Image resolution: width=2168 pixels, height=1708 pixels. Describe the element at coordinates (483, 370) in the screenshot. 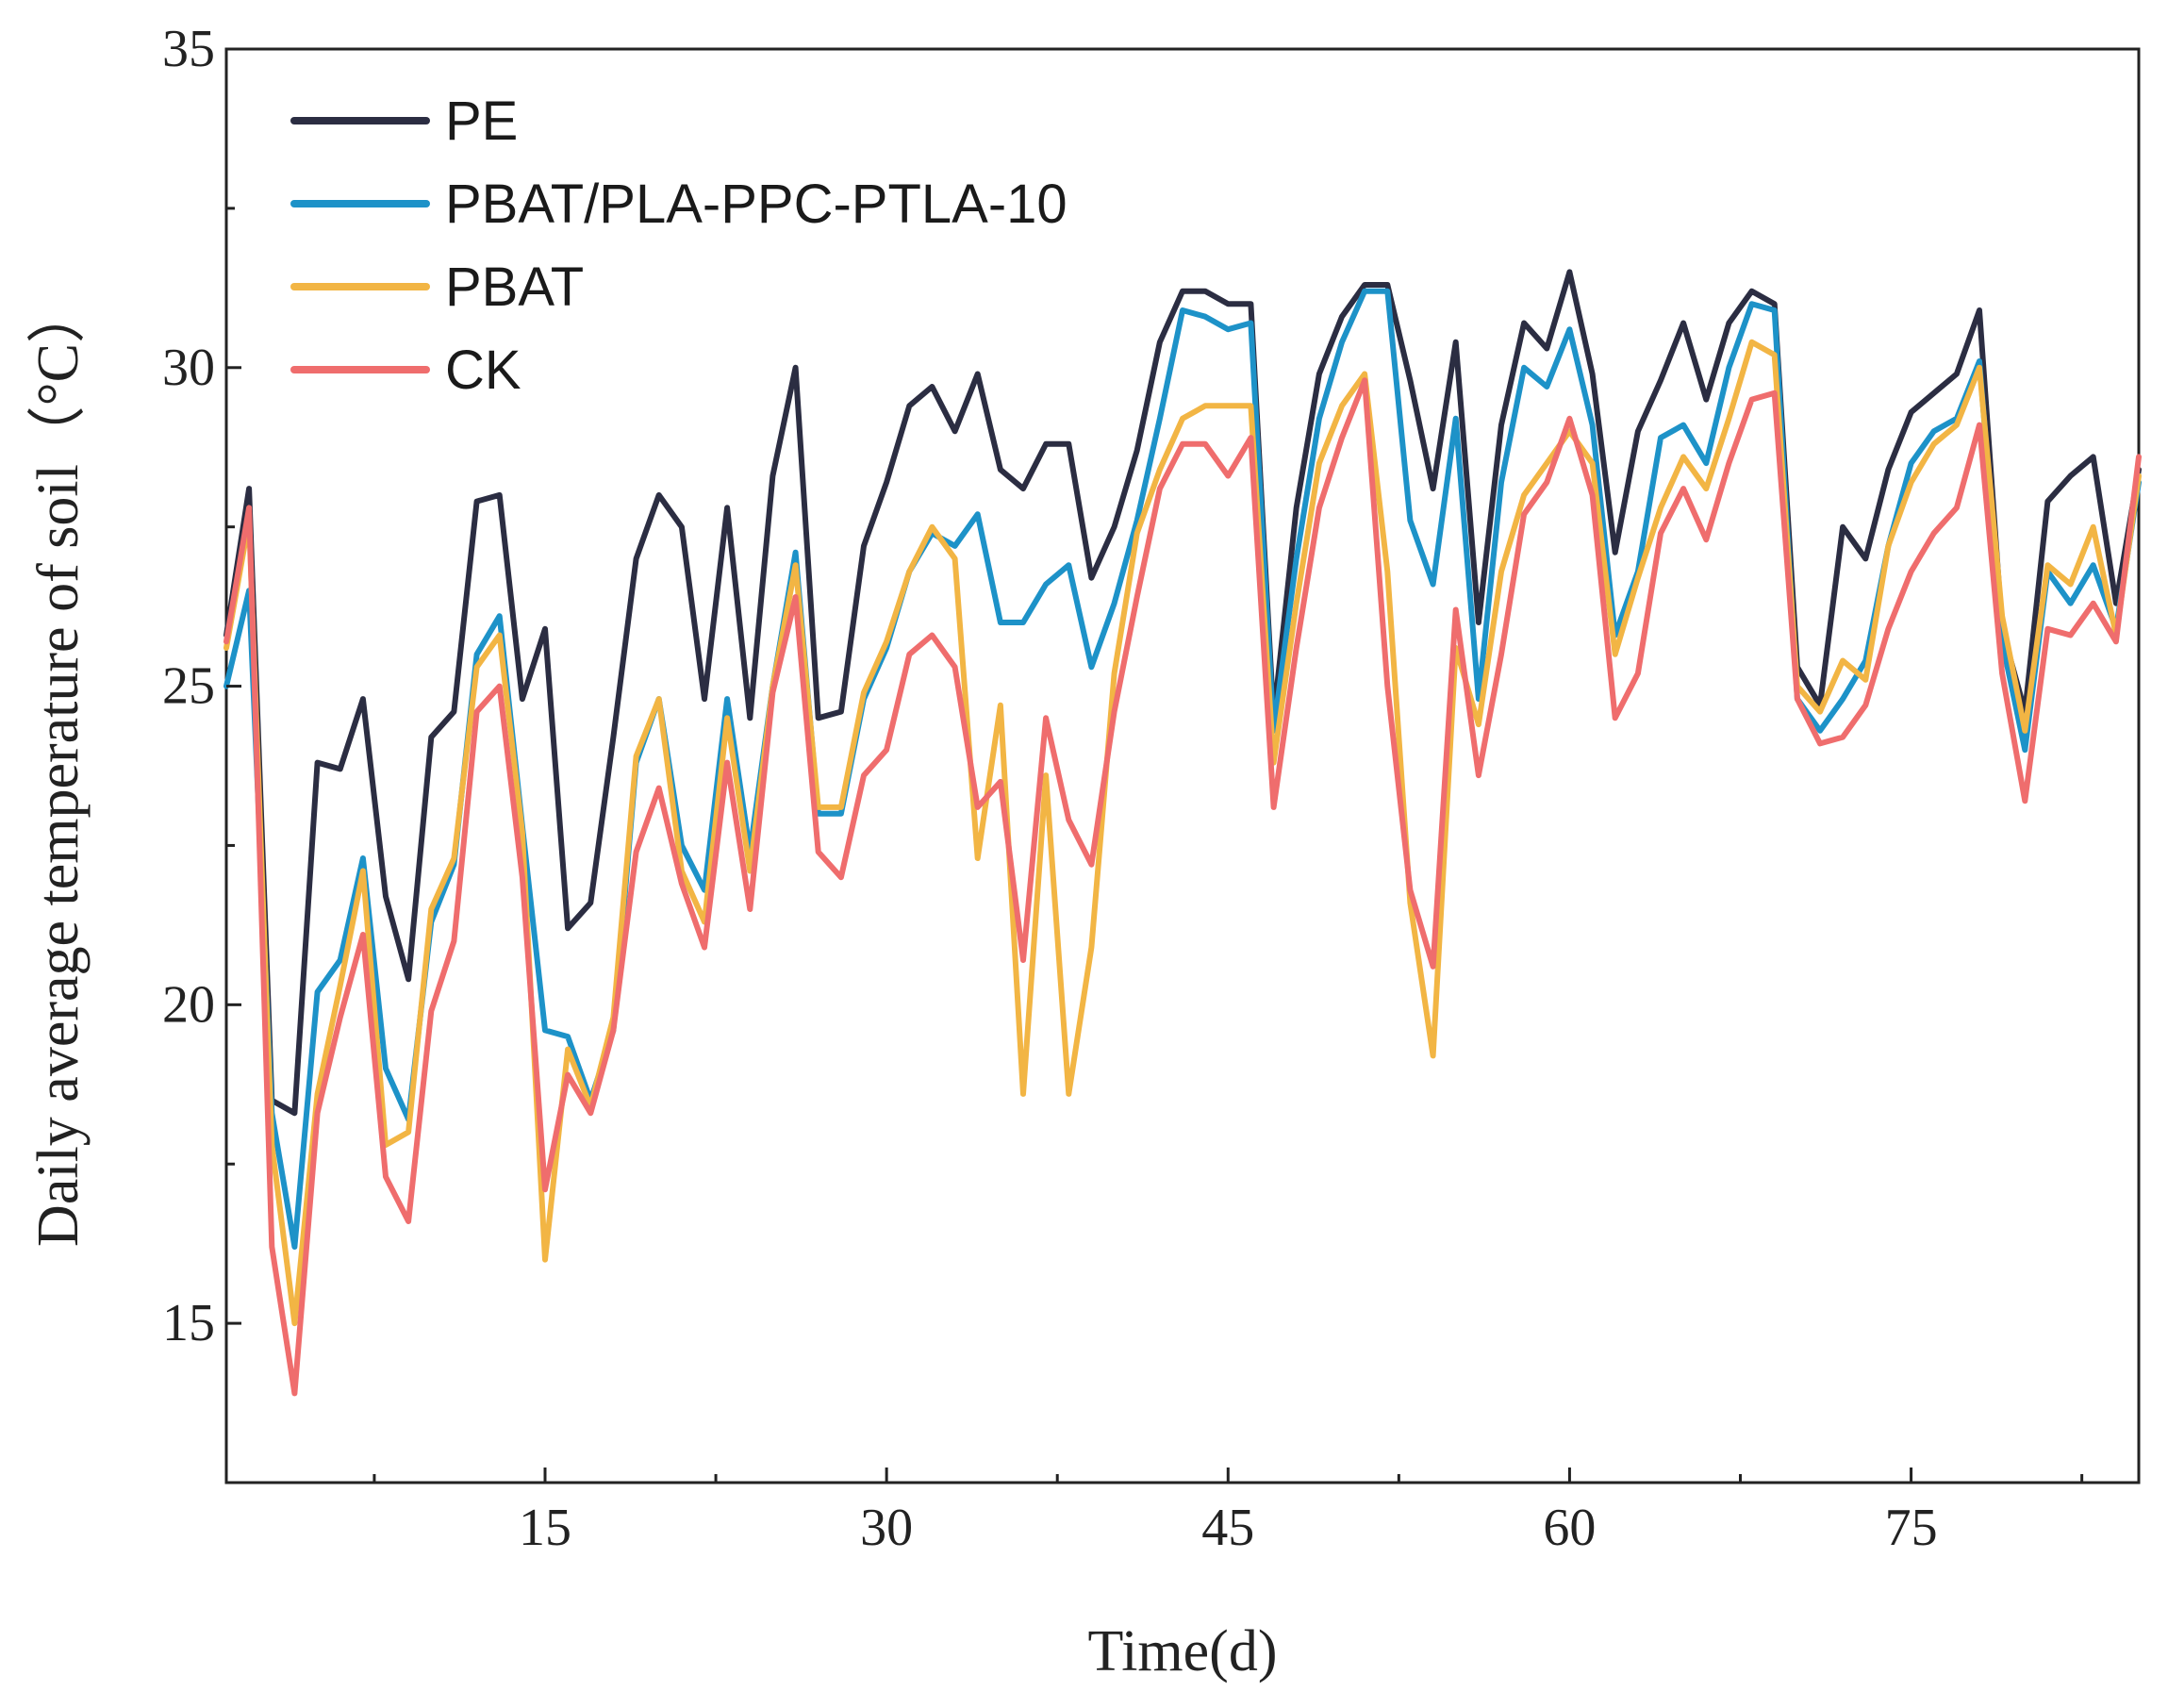

I see `legend-label-3: CK` at that location.